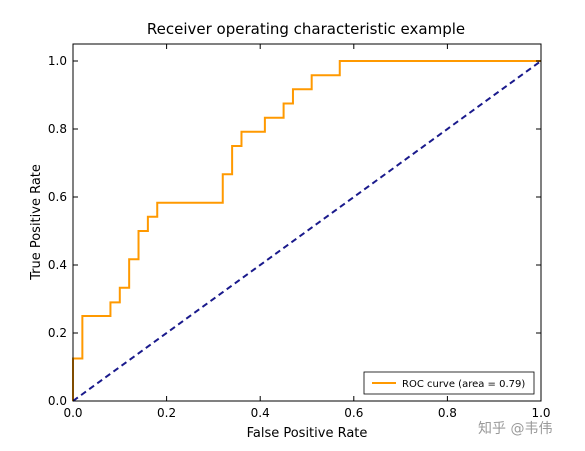  Describe the element at coordinates (463, 384) in the screenshot. I see `legend-label-roc: ROC curve (area = 0.79)` at that location.